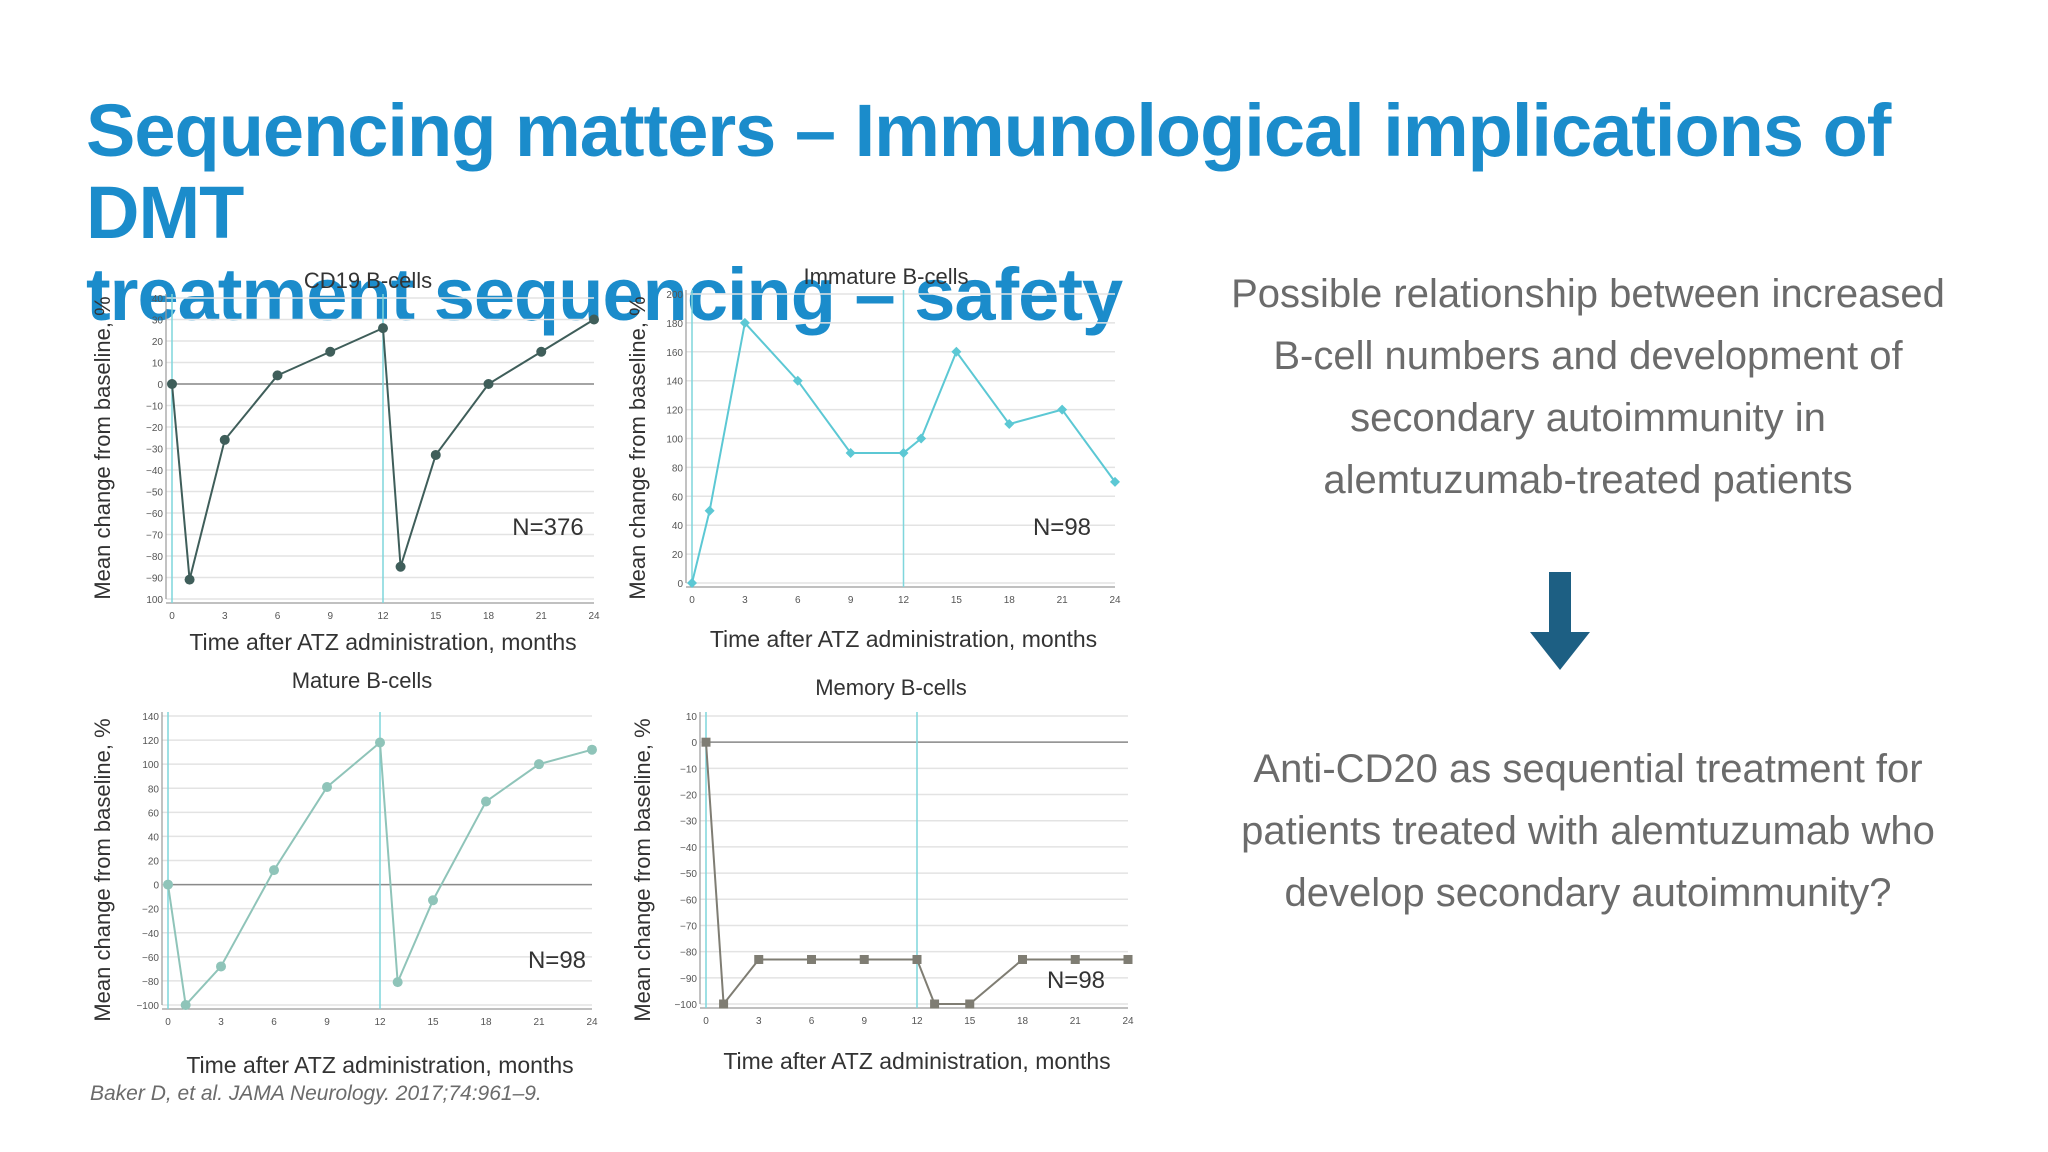  What do you see at coordinates (154, 493) in the screenshot?
I see `chart1-y-tick-label: −50` at bounding box center [154, 493].